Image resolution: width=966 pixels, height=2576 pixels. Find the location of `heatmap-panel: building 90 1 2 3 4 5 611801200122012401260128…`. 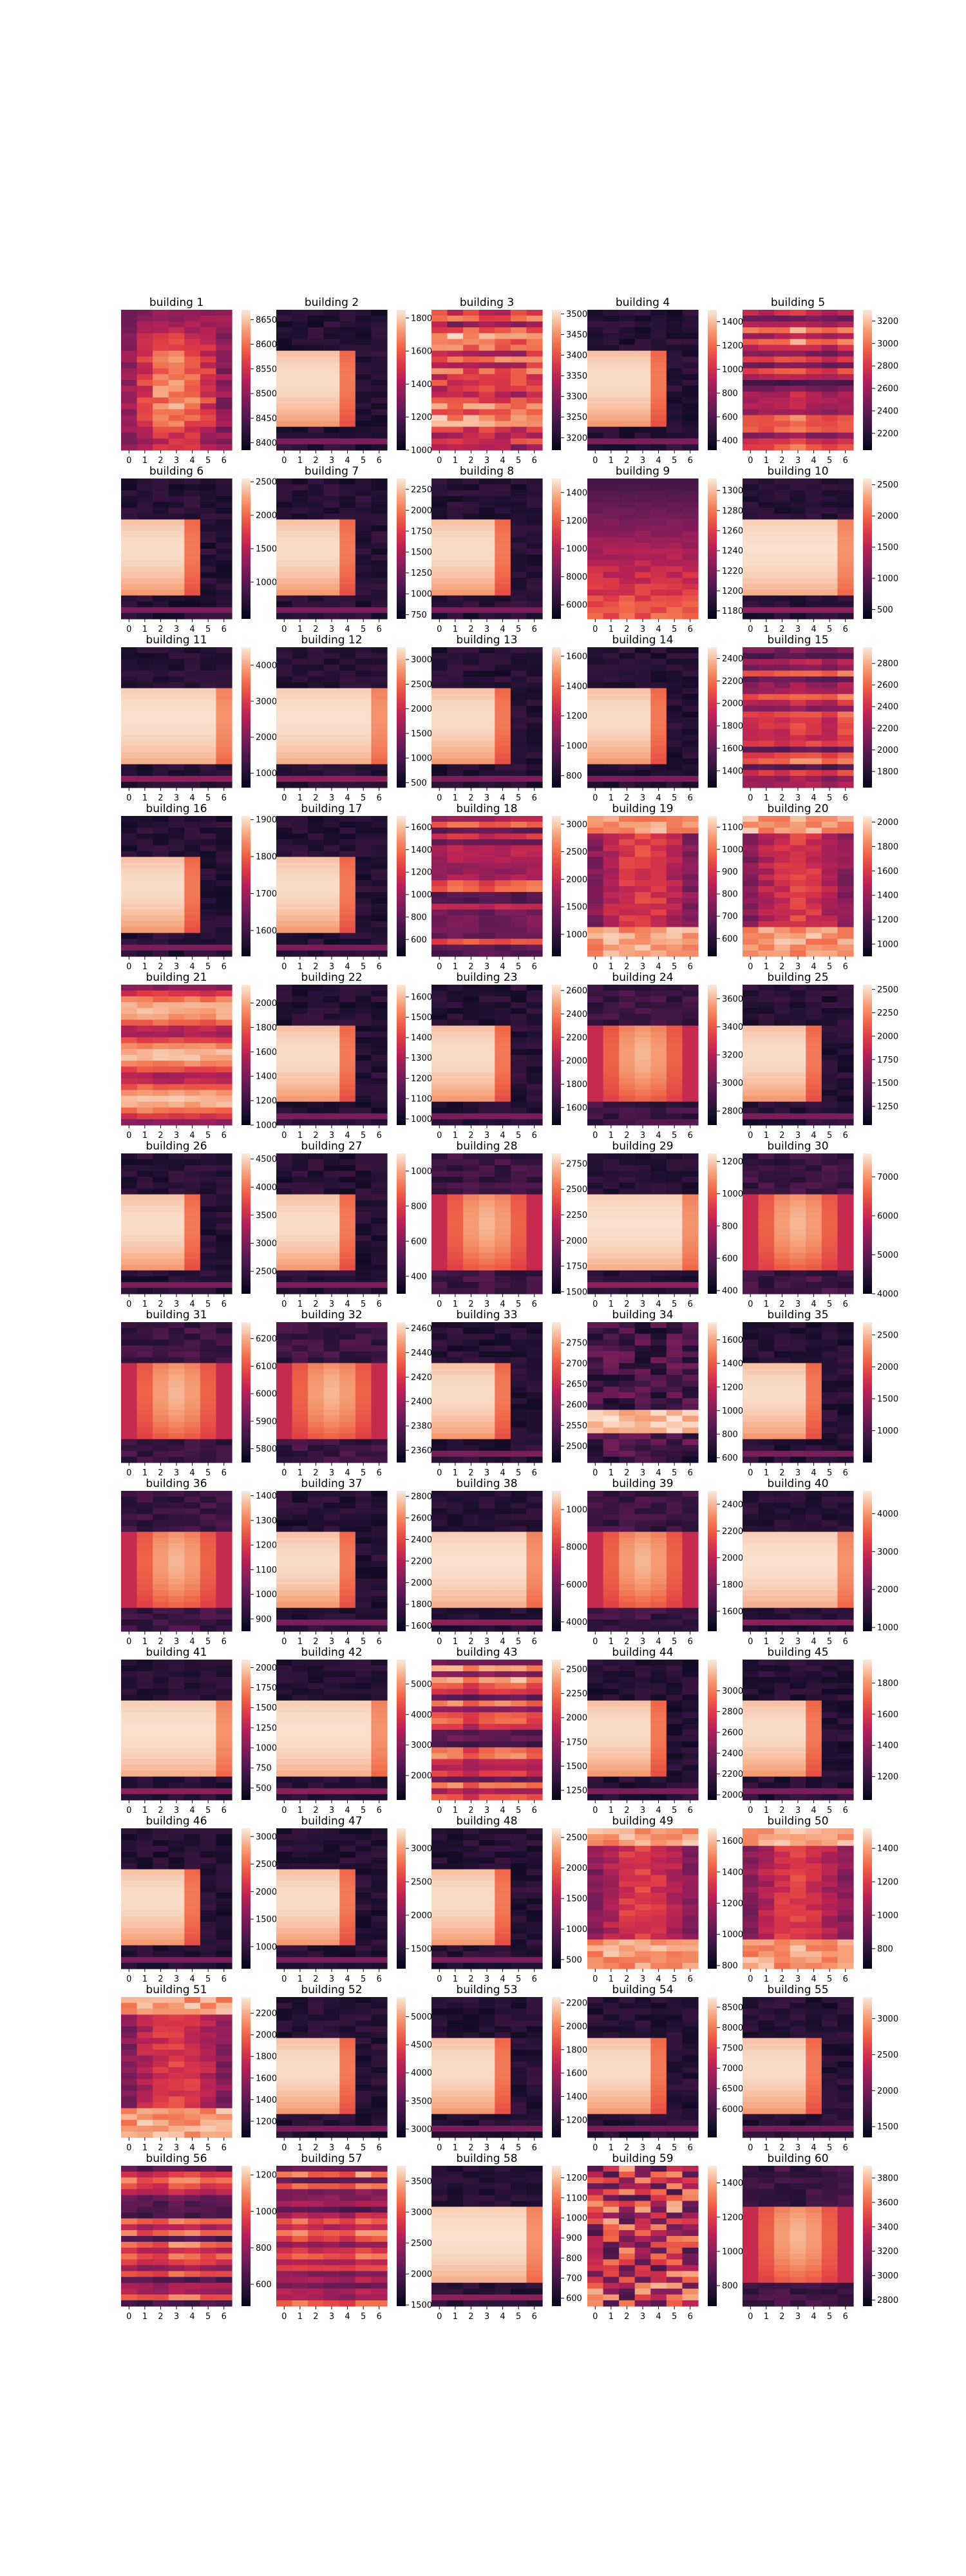

heatmap-panel: building 90 1 2 3 4 5 611801200122012401260128… is located at coordinates (665, 549).